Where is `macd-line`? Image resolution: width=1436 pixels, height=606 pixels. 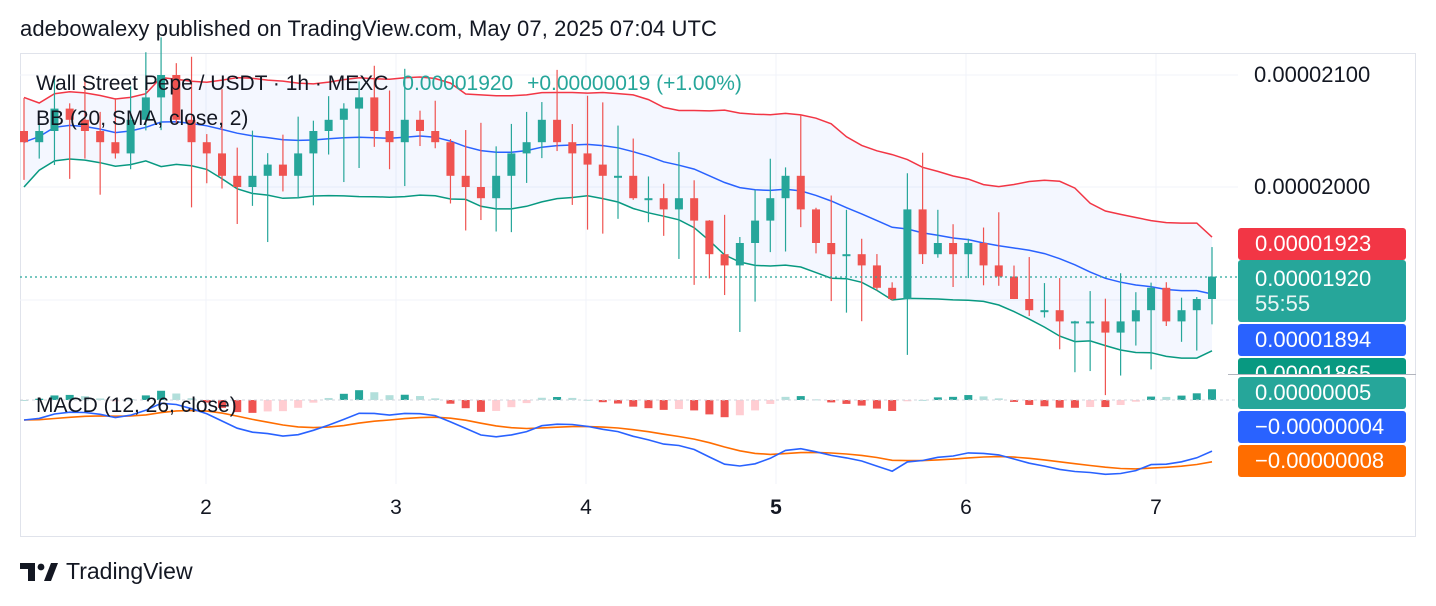
macd-line is located at coordinates (618, 439).